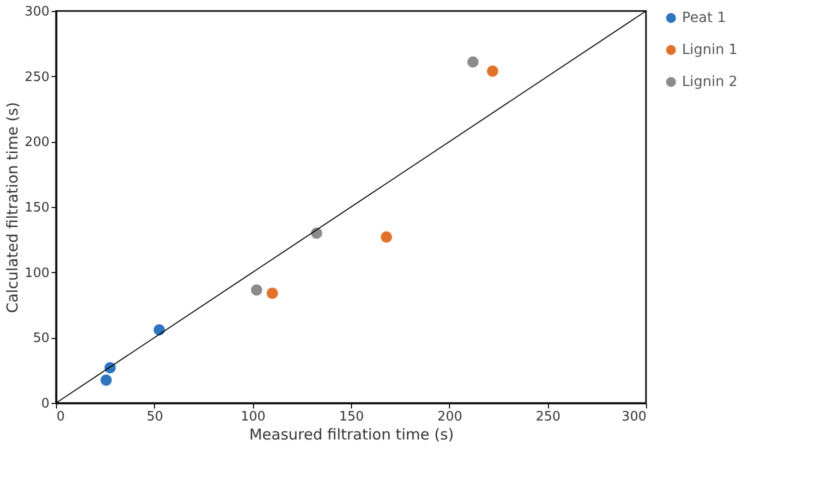  I want to click on legend-label: Lignin 1, so click(710, 50).